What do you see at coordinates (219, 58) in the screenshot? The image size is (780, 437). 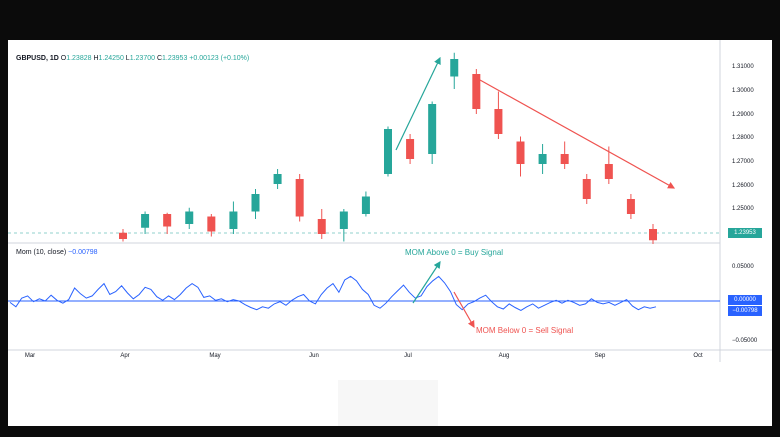 I see `change-value: +0.00123 (+0.10%)` at bounding box center [219, 58].